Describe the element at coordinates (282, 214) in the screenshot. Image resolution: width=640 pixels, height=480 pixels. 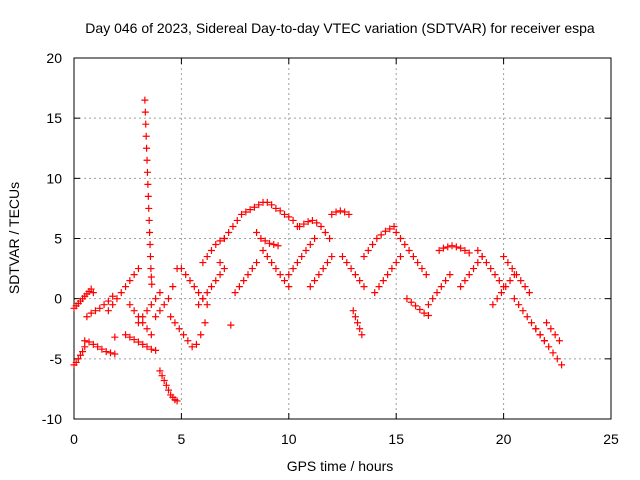
I see `series-arc19` at that location.